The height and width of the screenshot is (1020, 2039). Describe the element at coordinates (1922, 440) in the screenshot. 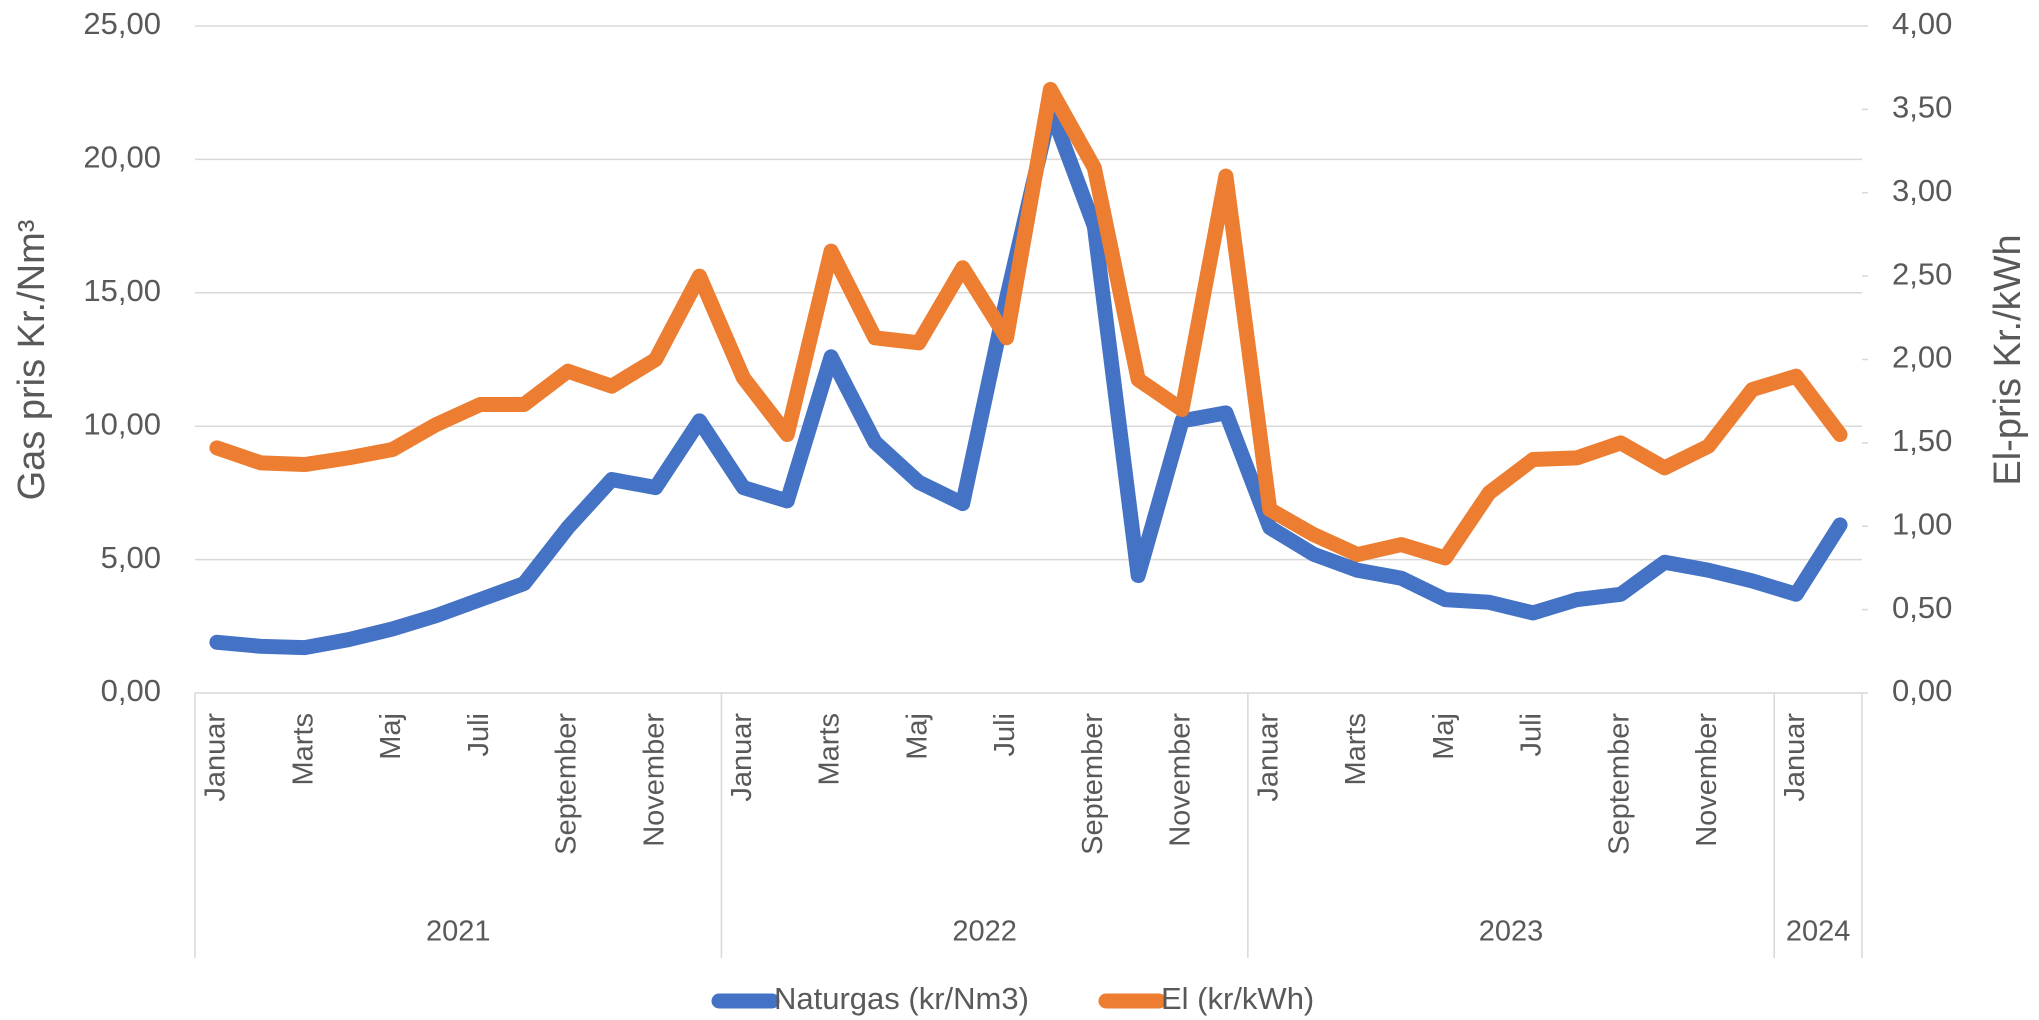

I see `y2-tick-label: 1,50` at that location.